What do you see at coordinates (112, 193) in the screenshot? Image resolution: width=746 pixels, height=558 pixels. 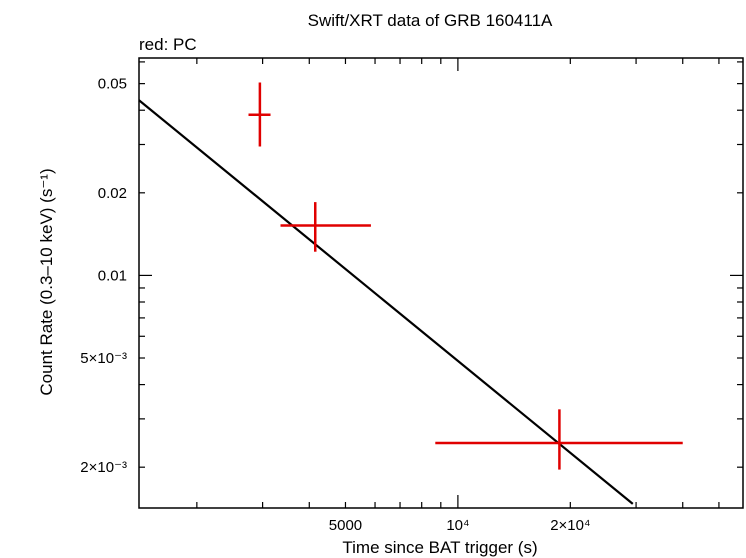 I see `y-tick-label: 0.02` at bounding box center [112, 193].